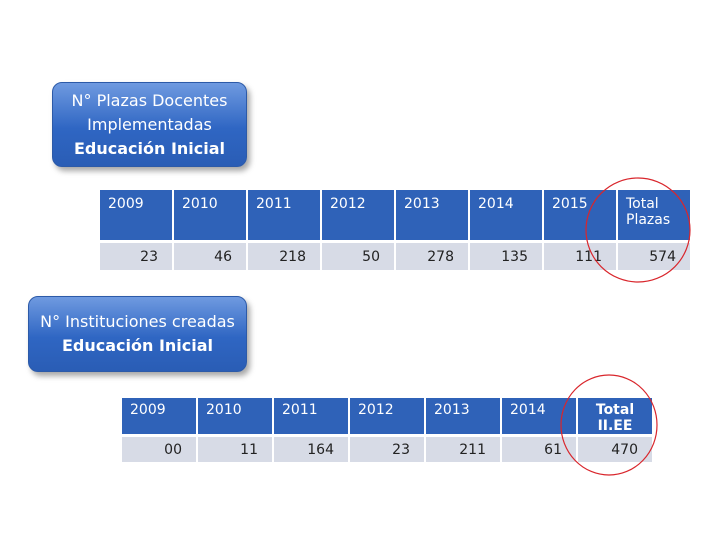  What do you see at coordinates (463, 449) in the screenshot?
I see `data-cell: 211` at bounding box center [463, 449].